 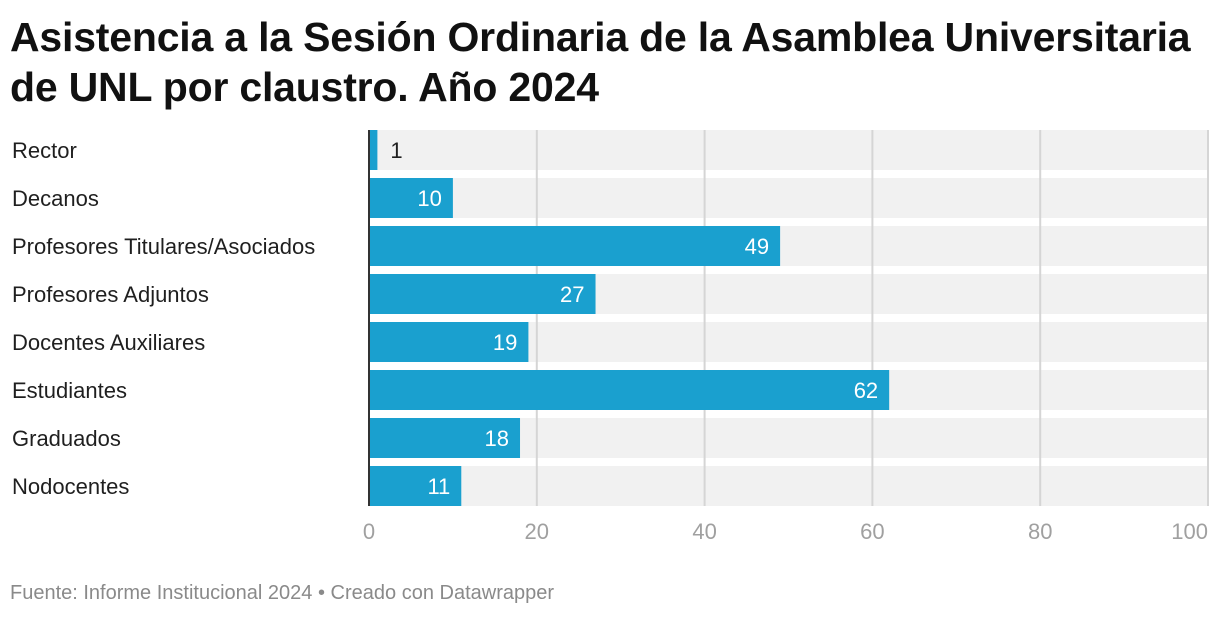 I want to click on source-text: Fuente: Informe Institucional 2024, so click(x=161, y=593).